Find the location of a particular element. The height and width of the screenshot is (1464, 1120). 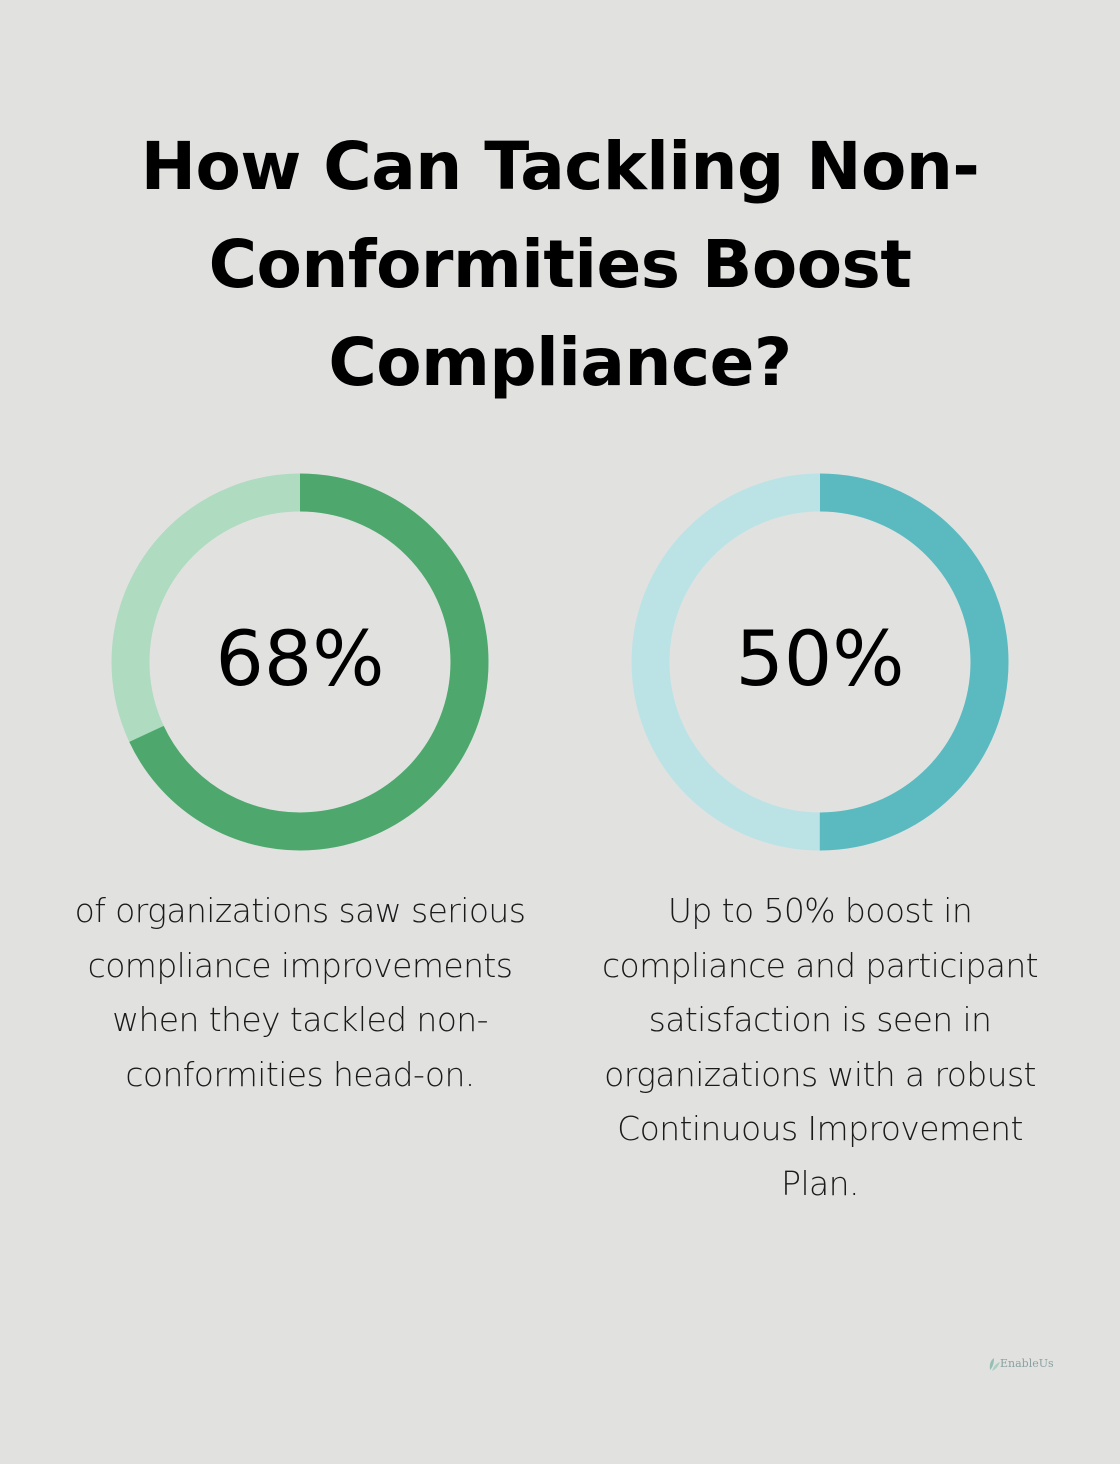

donut-chart-1: 68% is located at coordinates (300, 662).